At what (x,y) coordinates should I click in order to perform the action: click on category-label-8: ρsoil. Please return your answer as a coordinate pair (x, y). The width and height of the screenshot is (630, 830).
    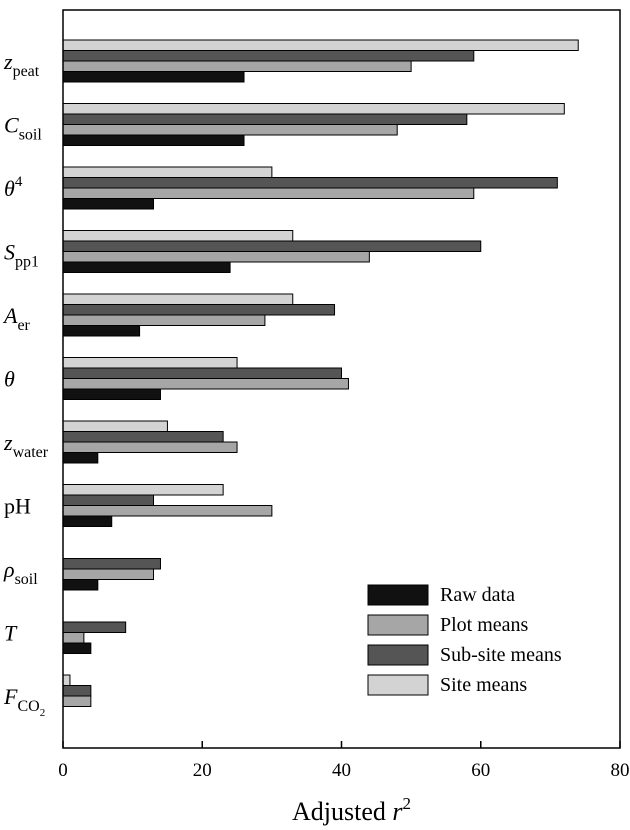
    Looking at the image, I should click on (20, 572).